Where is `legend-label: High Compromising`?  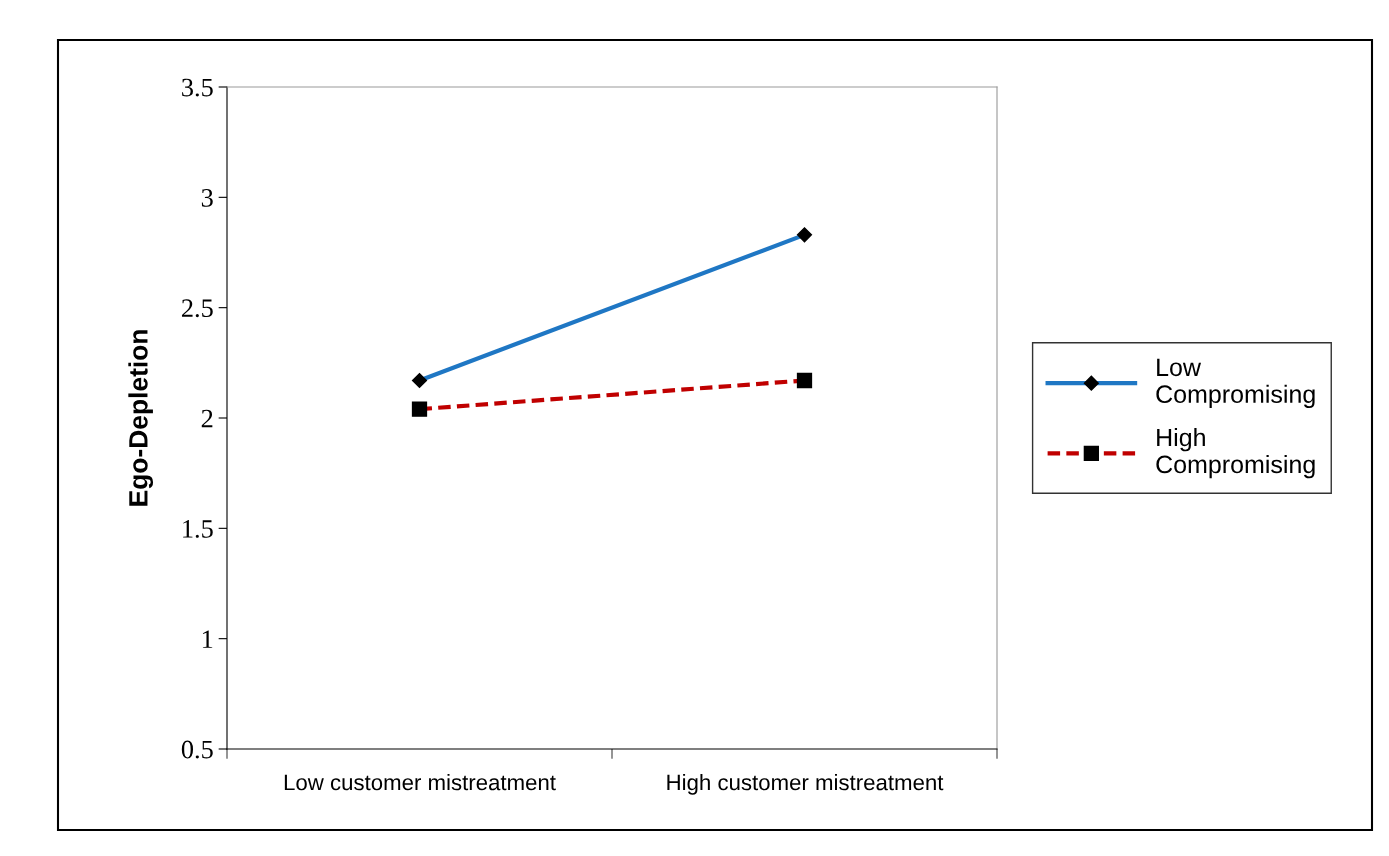
legend-label: High Compromising is located at coordinates (1235, 453).